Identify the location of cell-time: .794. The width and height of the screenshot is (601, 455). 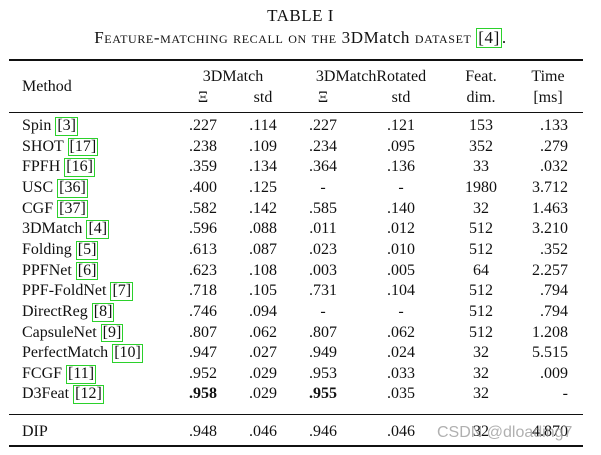
(554, 291).